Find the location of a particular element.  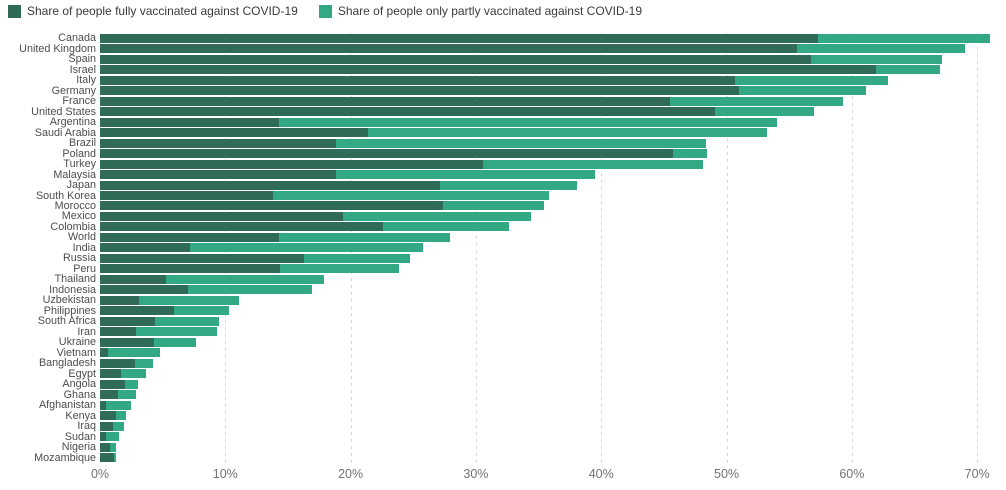

country-label: Colombia is located at coordinates (73, 226).